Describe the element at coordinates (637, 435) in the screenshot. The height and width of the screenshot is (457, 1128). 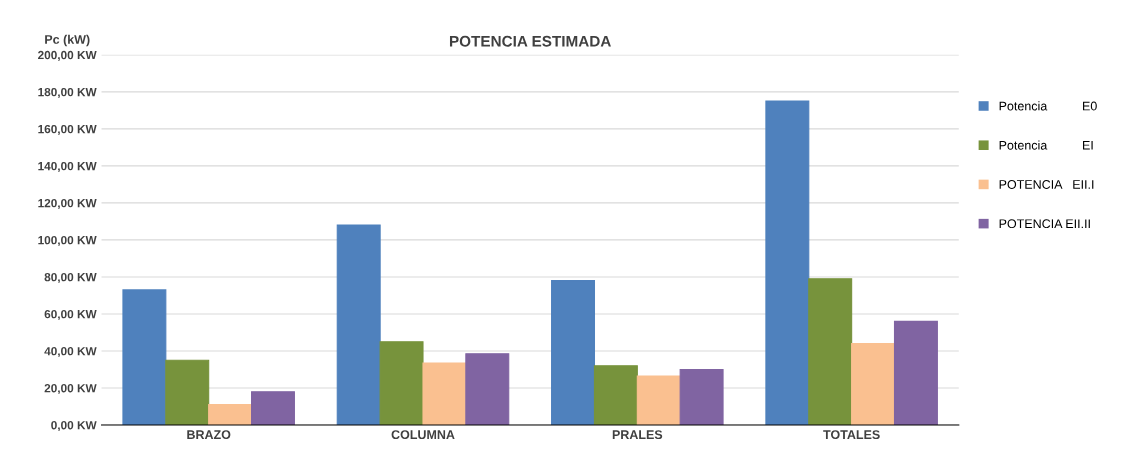
I see `x-tick-label: PRALES` at that location.